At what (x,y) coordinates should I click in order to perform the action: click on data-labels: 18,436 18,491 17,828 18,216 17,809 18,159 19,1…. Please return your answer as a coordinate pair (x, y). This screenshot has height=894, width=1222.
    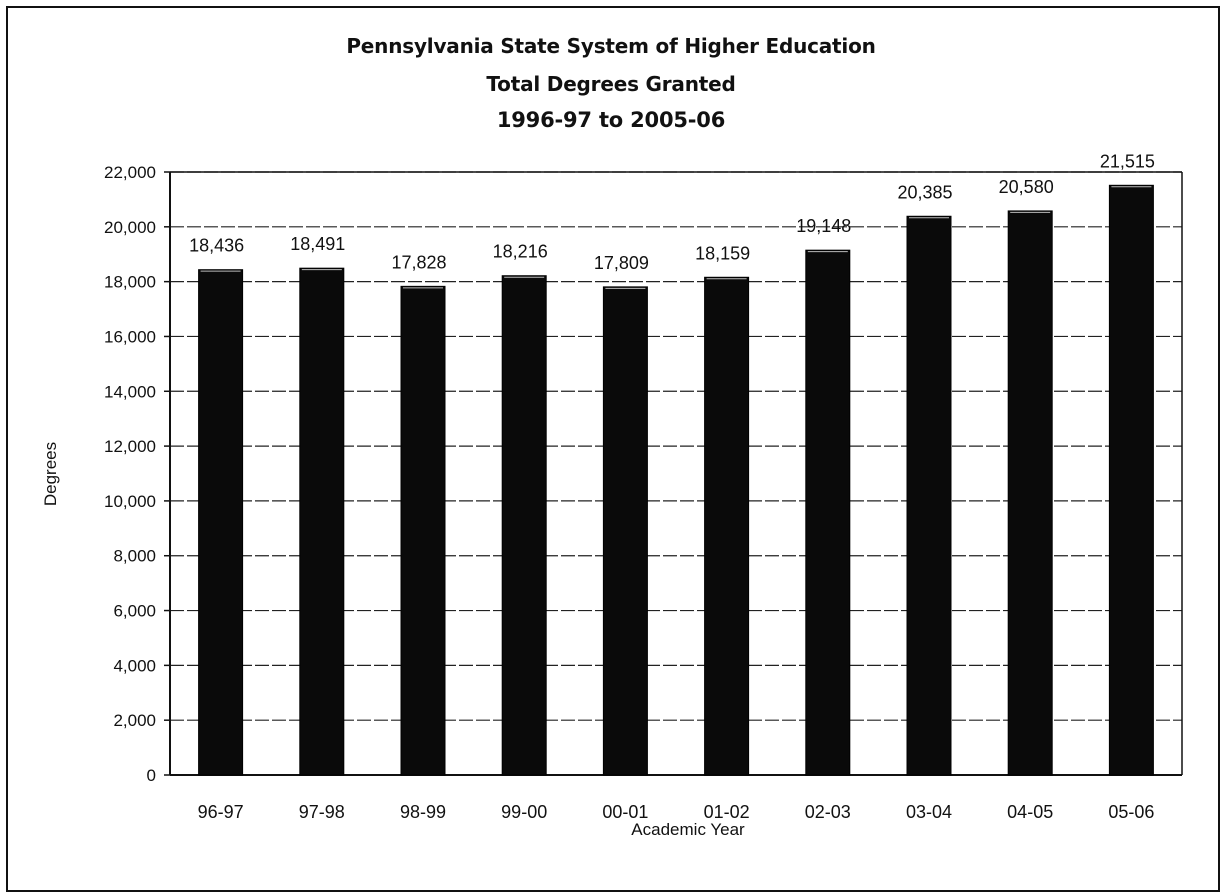
    Looking at the image, I should click on (672, 212).